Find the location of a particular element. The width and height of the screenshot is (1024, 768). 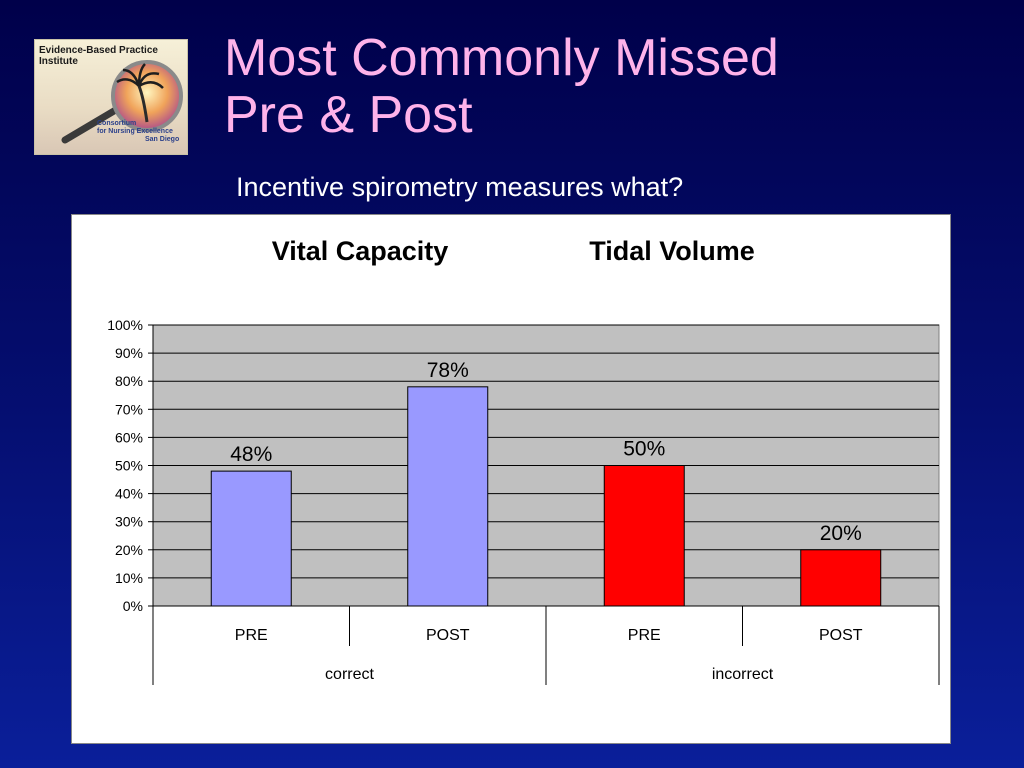

y-tick-label: 0% is located at coordinates (133, 606).